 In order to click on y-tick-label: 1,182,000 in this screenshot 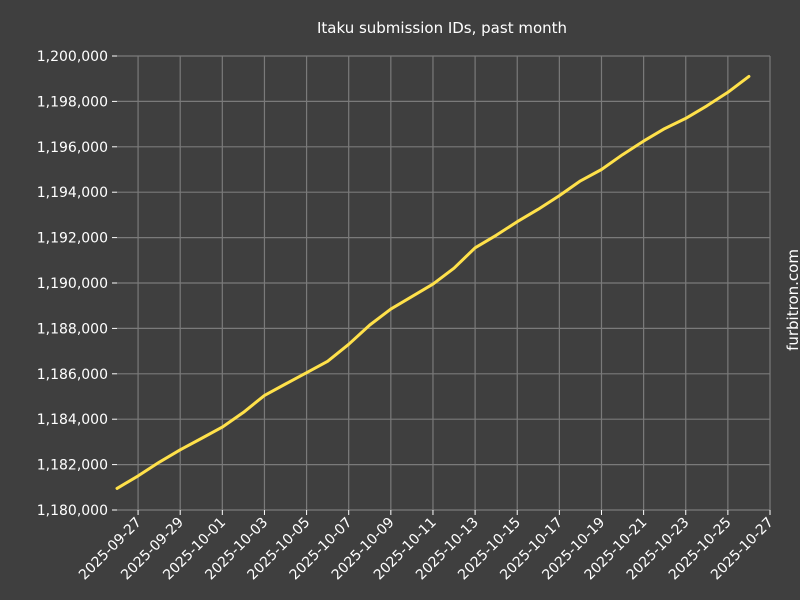, I will do `click(72, 466)`.